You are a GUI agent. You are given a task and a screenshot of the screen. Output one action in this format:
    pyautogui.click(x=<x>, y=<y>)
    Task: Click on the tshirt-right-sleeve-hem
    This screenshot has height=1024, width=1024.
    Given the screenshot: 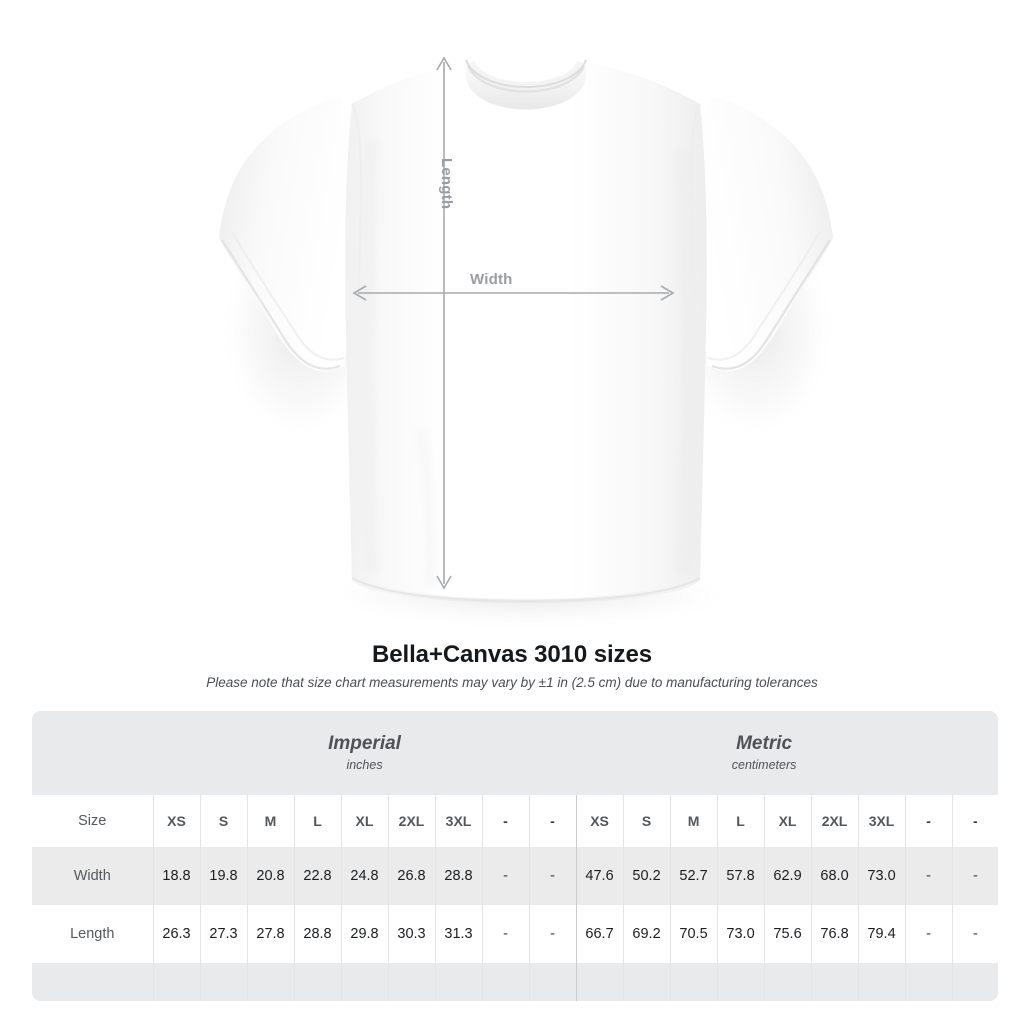 What is the action you would take?
    pyautogui.click(x=771, y=304)
    